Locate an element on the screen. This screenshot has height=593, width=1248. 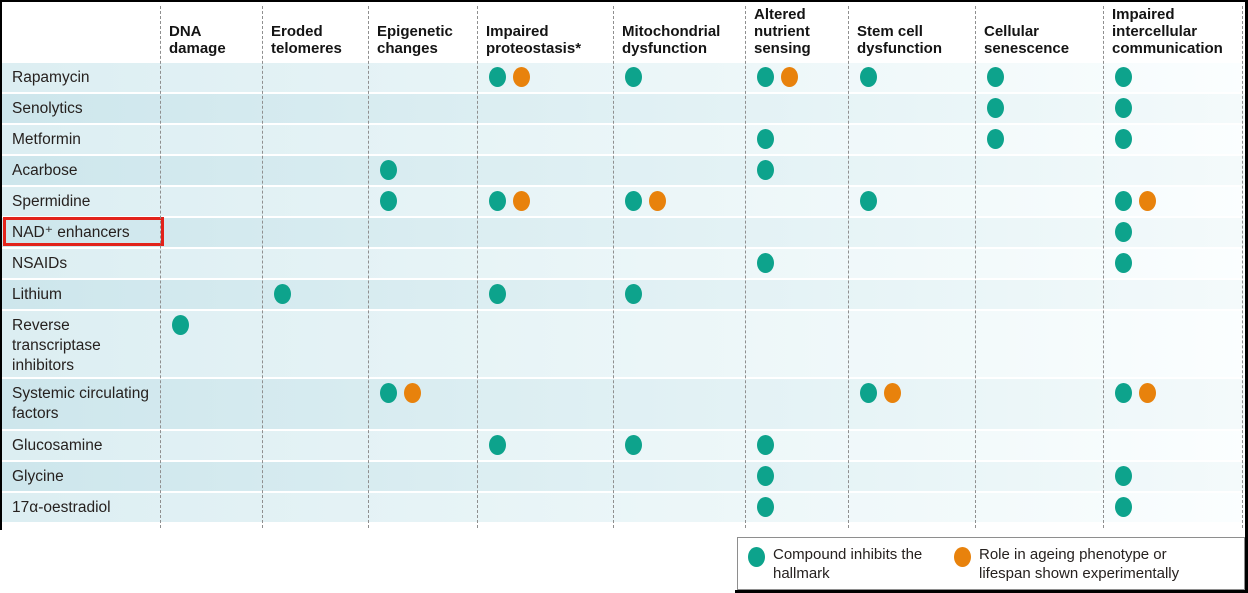
cell-reverse-transcriptase-inhibitors-stem-cell-dysfunction is located at coordinates (911, 344).